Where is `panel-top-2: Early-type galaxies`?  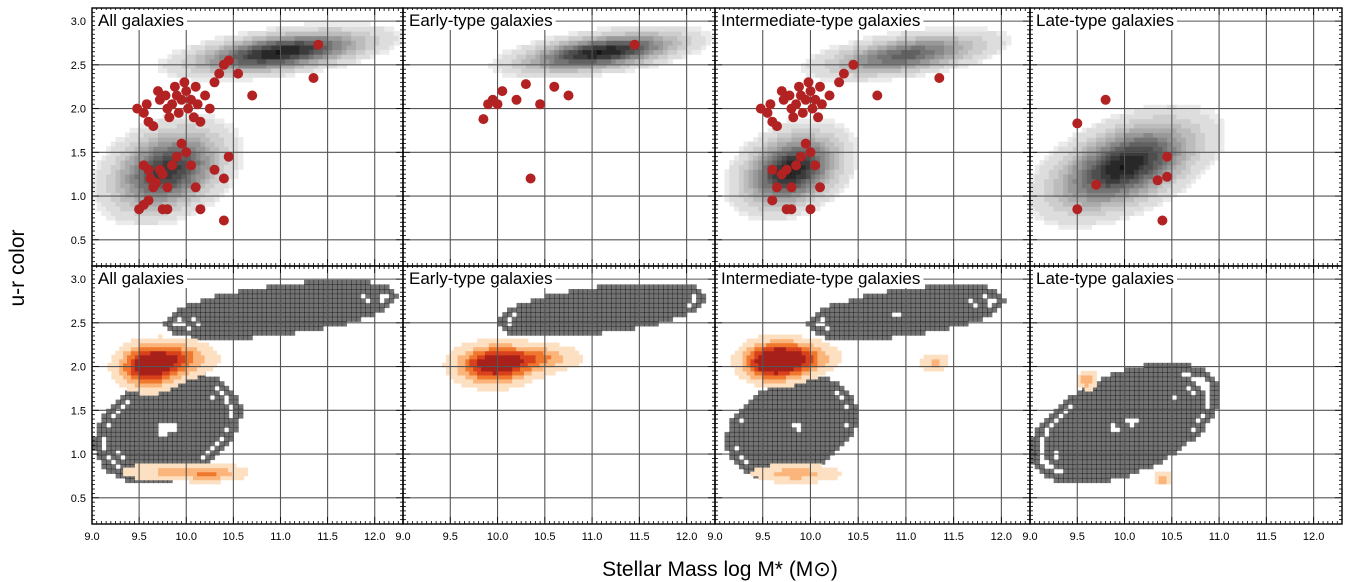 panel-top-2: Early-type galaxies is located at coordinates (559, 137).